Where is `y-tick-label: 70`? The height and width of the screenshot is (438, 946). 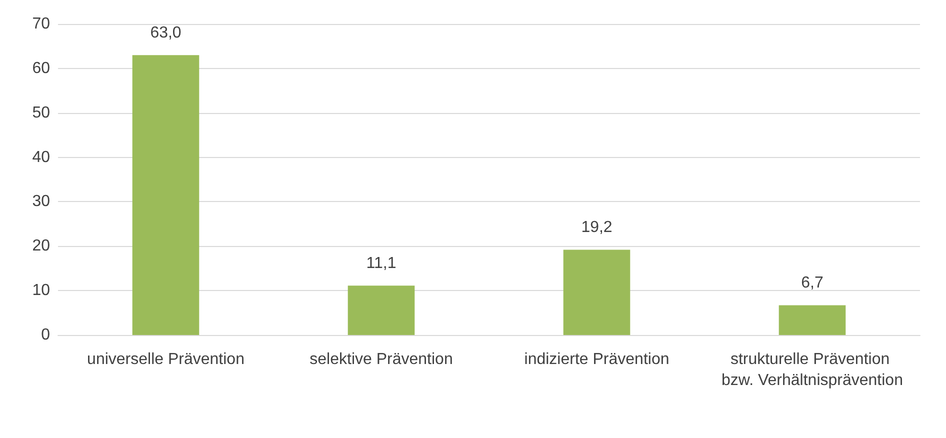
y-tick-label: 70 is located at coordinates (41, 24).